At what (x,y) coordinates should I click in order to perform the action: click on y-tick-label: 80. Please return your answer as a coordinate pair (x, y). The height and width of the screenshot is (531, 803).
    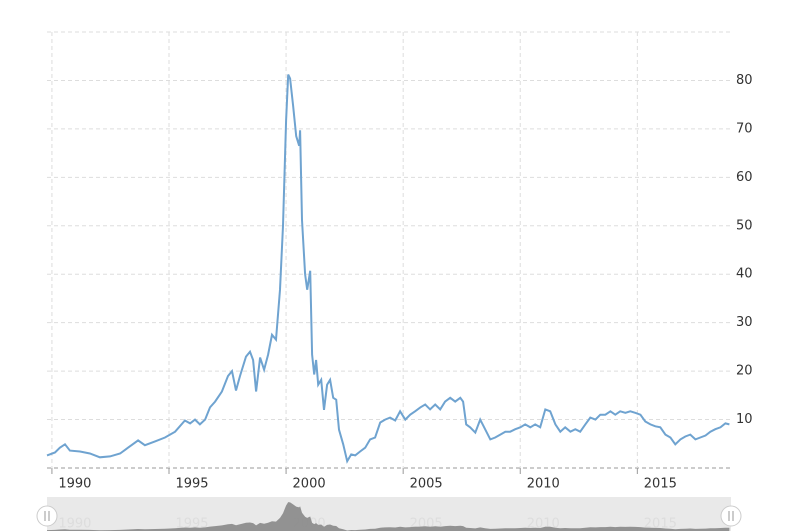
    Looking at the image, I should click on (744, 80).